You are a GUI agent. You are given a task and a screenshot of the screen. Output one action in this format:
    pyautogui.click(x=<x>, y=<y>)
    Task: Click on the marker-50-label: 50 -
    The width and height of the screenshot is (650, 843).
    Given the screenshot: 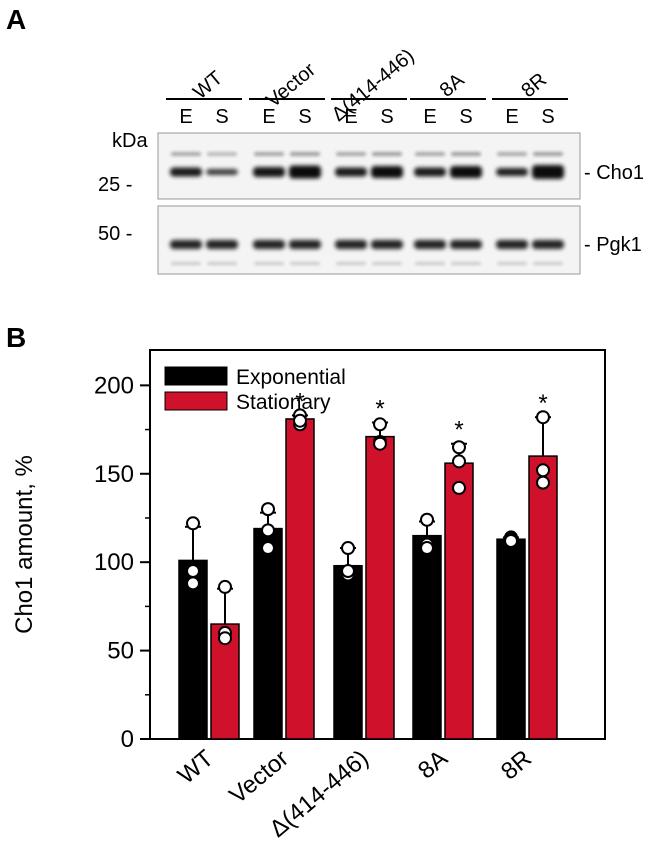 What is the action you would take?
    pyautogui.click(x=115, y=234)
    